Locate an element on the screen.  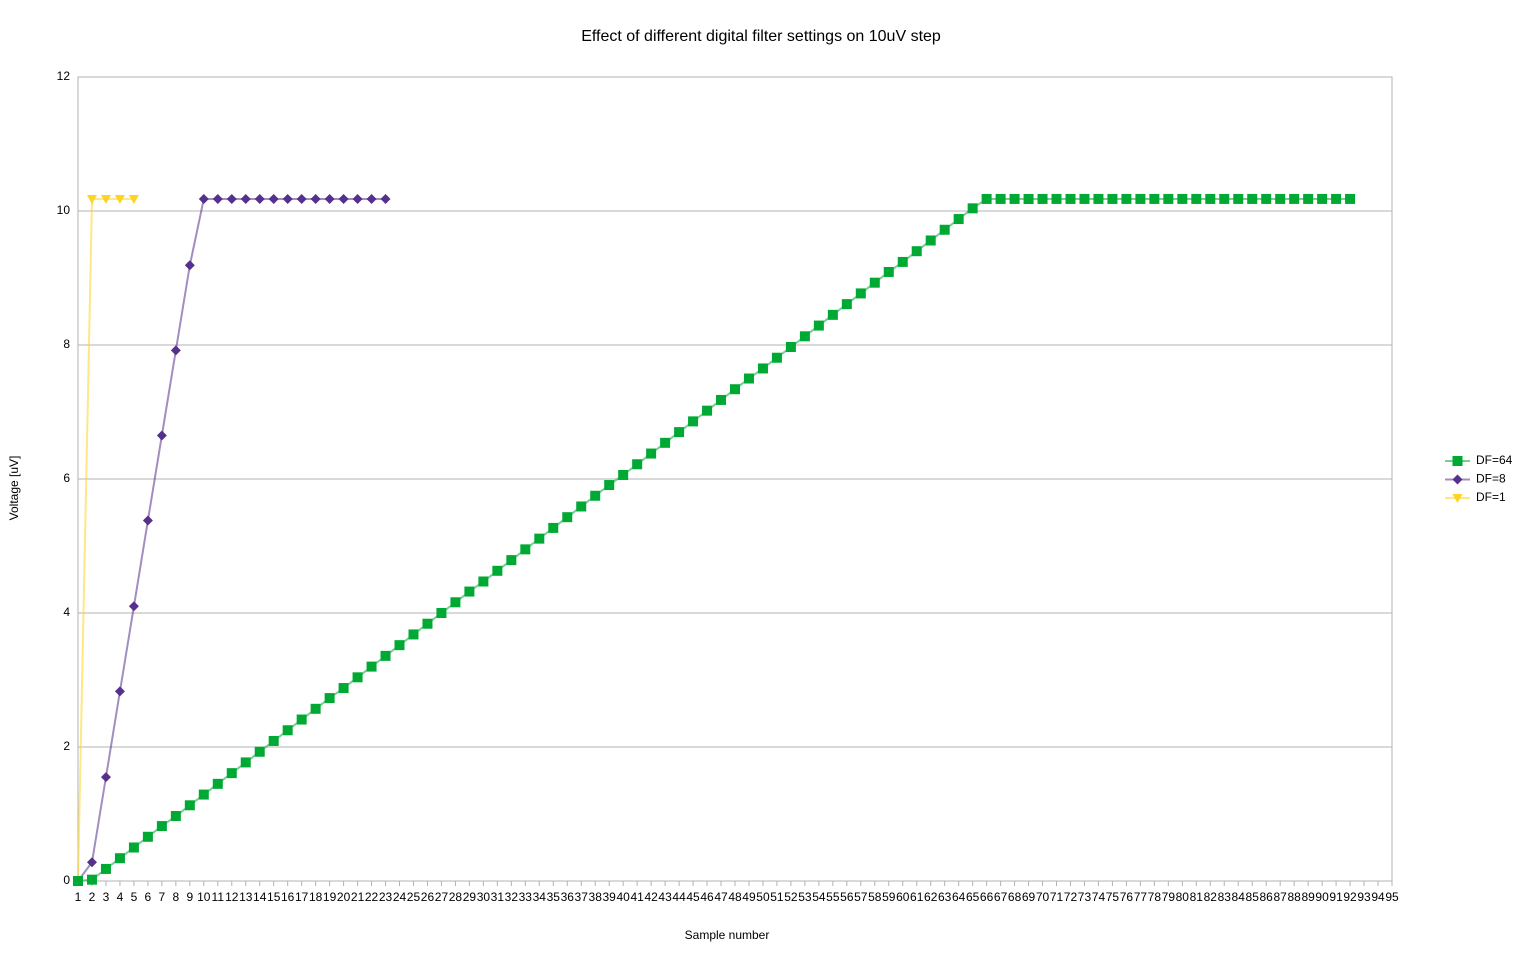
x-tick-label: 71 is located at coordinates (1057, 897).